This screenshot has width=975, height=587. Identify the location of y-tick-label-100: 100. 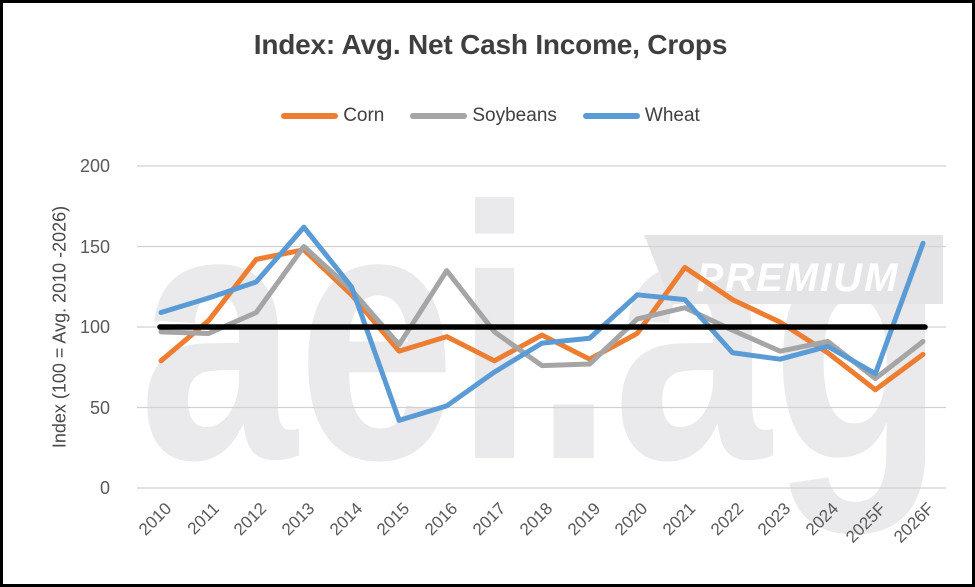
(94, 327).